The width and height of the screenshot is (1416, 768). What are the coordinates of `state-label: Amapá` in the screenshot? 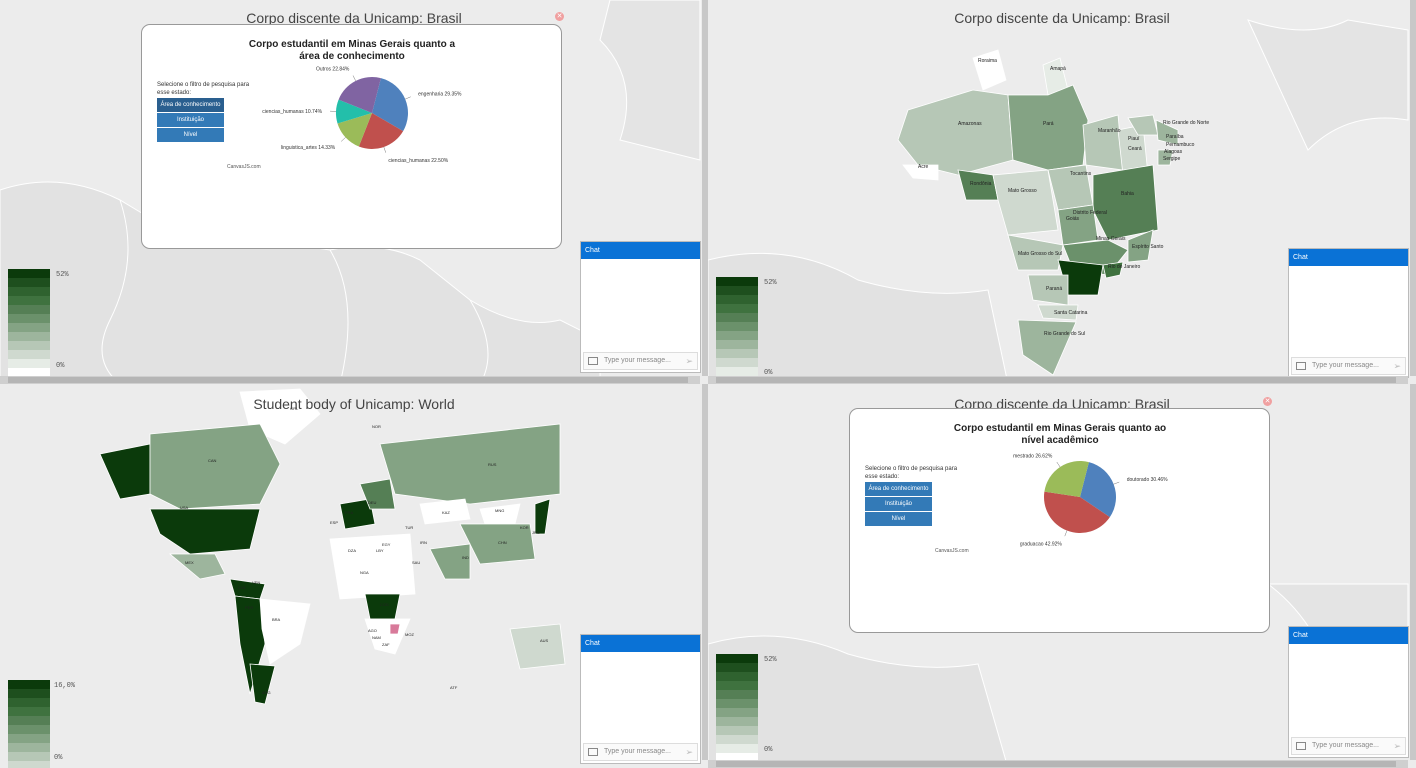 It's located at (1058, 69).